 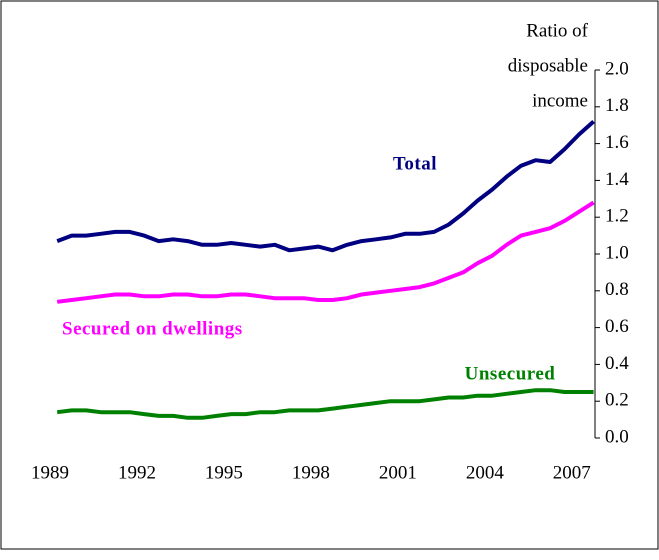 I want to click on x-tick-label: 2001, so click(x=398, y=472).